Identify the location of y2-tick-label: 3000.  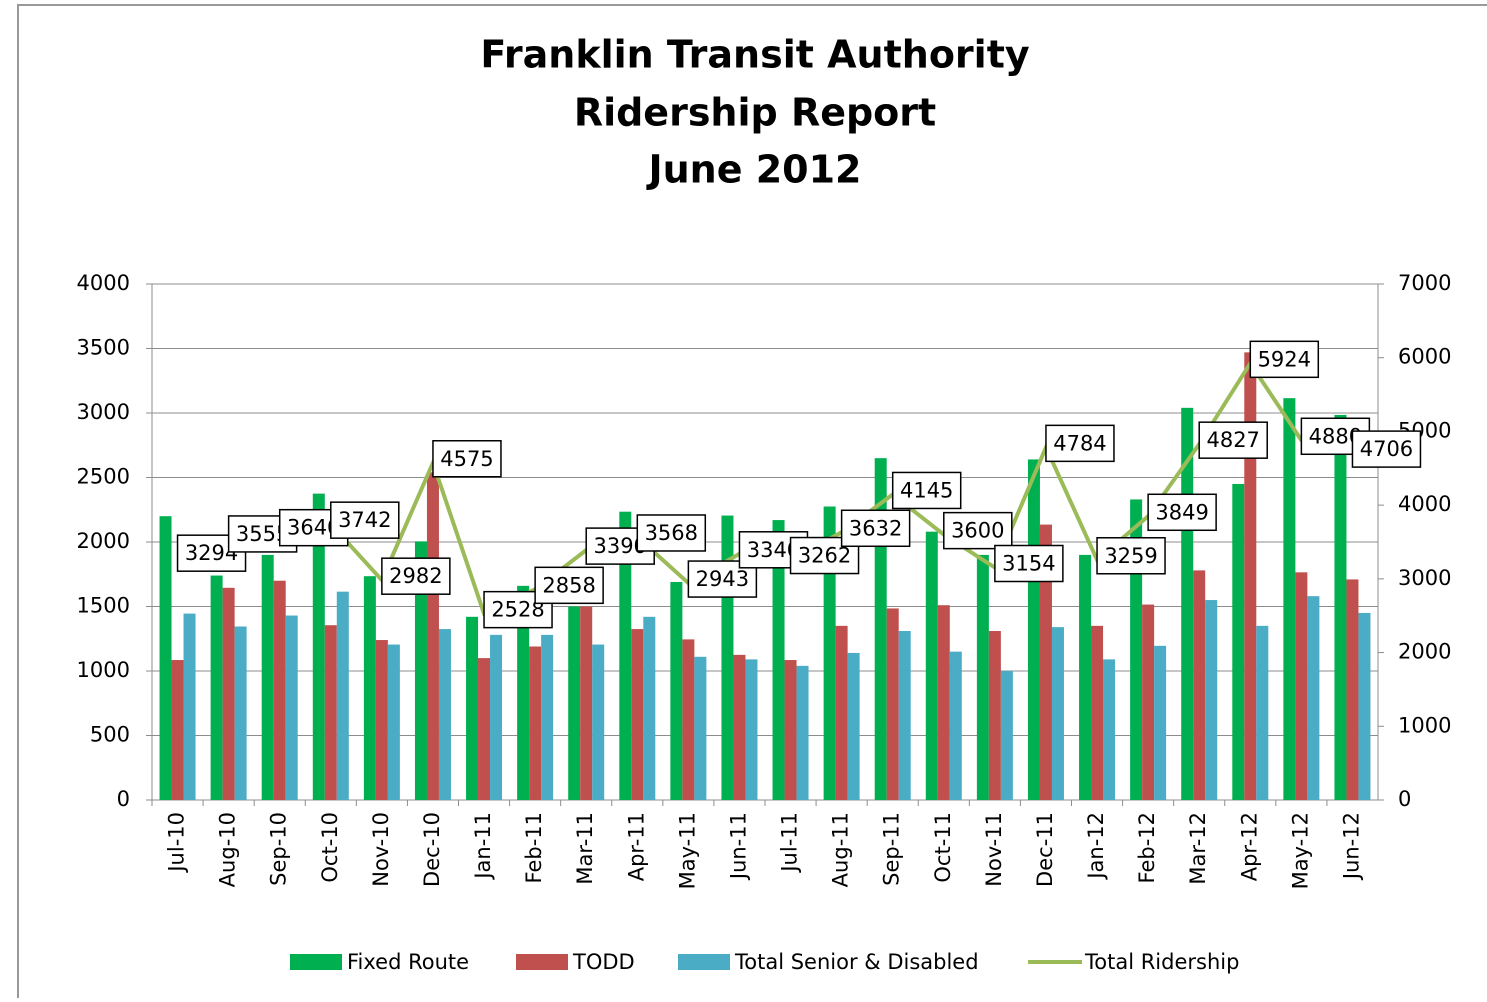
(1424, 578).